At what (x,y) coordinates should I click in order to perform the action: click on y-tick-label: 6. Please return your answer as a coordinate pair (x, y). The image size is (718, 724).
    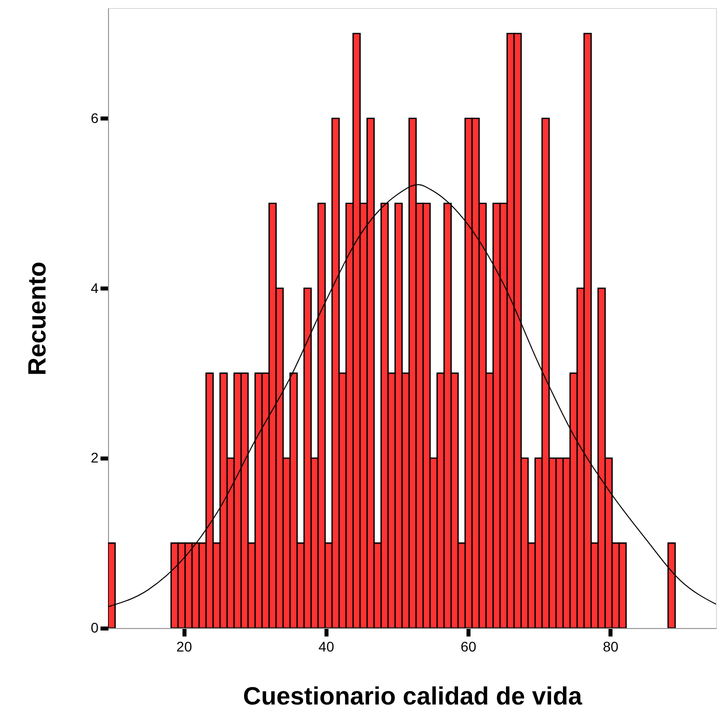
    Looking at the image, I should click on (94, 118).